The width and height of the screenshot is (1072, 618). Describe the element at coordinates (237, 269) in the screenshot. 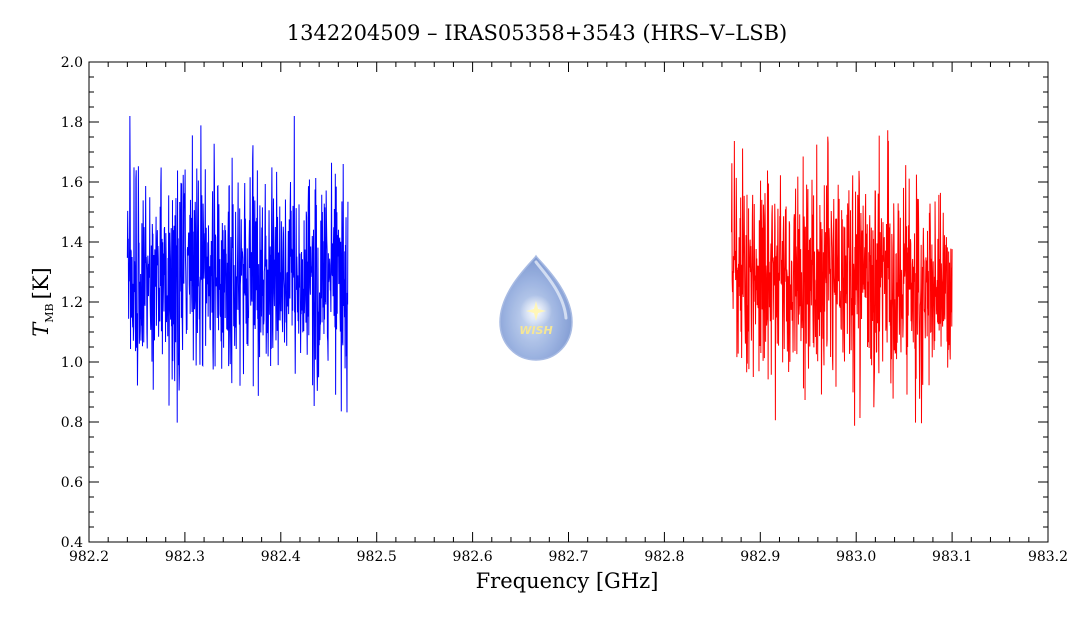

I see `series-1-line` at that location.